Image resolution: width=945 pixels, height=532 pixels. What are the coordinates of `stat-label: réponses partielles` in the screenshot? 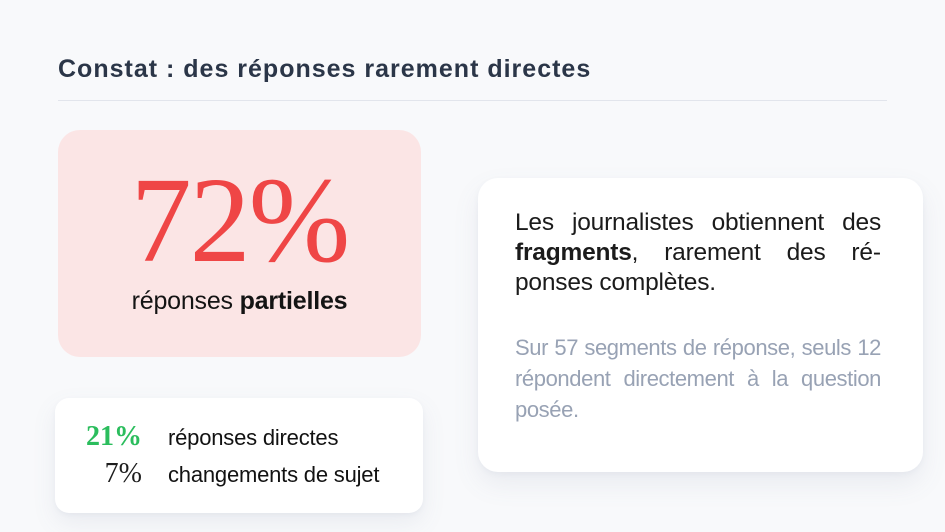 It's located at (240, 301).